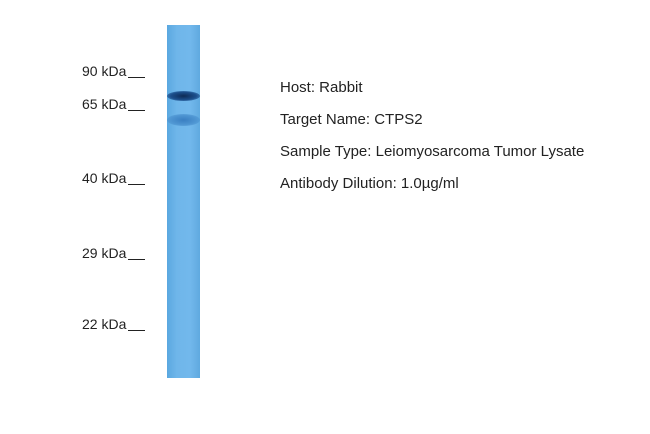 The width and height of the screenshot is (650, 434). Describe the element at coordinates (183, 120) in the screenshot. I see `protein-band-weak` at that location.